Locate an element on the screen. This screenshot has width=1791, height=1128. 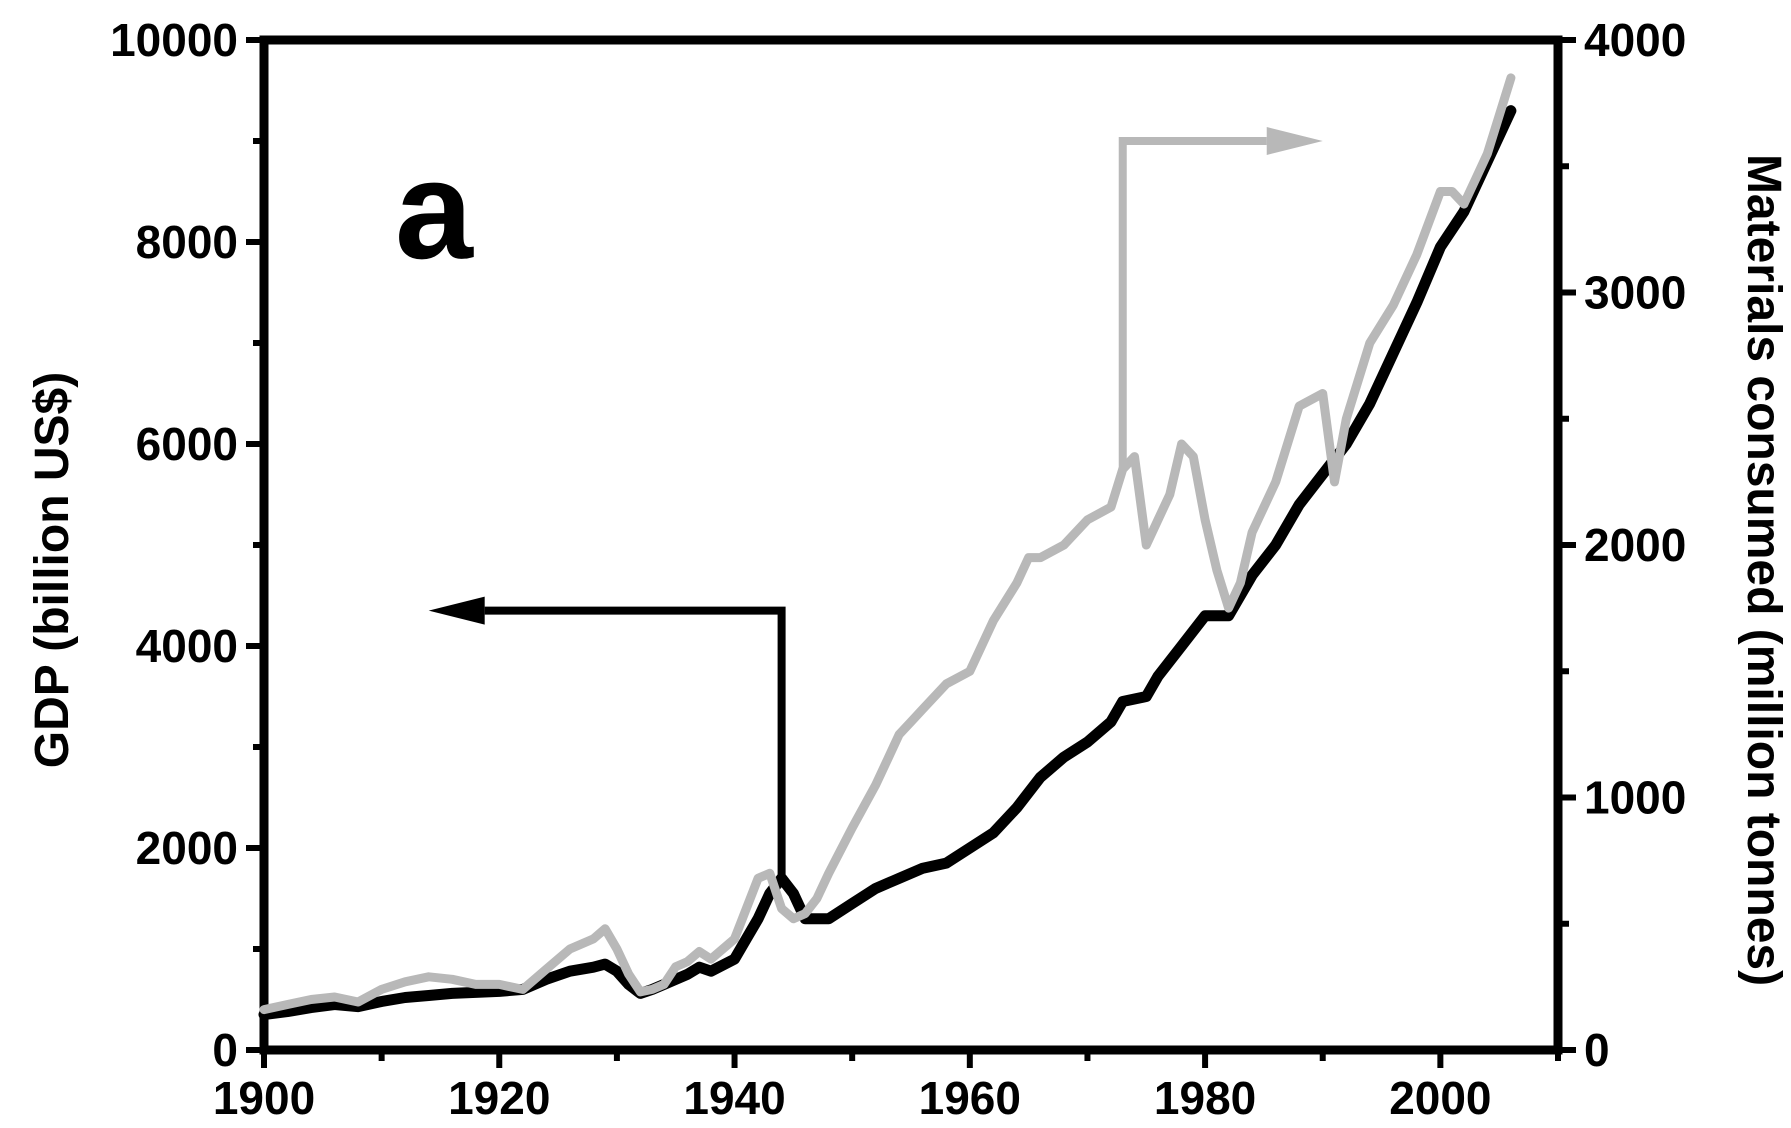
y-axis-right-title: Materials consumed (million tonnes) is located at coordinates (1763, 570).